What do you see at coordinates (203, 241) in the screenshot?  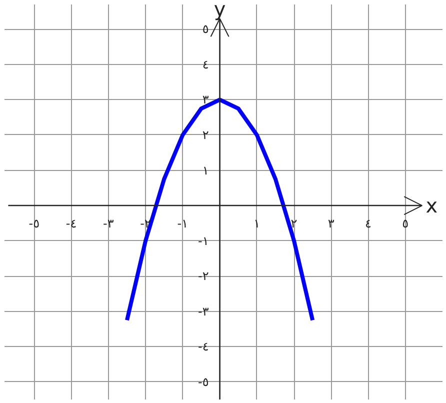 I see `y-tick-label: -١` at bounding box center [203, 241].